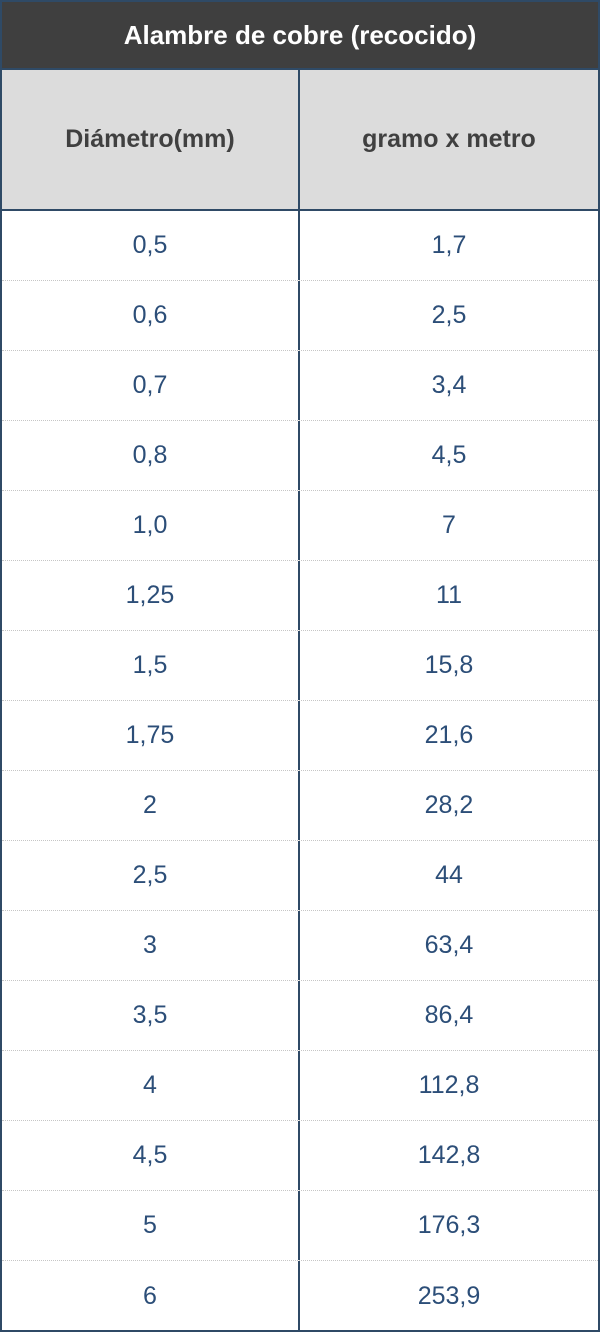 The height and width of the screenshot is (1332, 600). I want to click on cell-grams-per-meter: 86,4, so click(449, 1015).